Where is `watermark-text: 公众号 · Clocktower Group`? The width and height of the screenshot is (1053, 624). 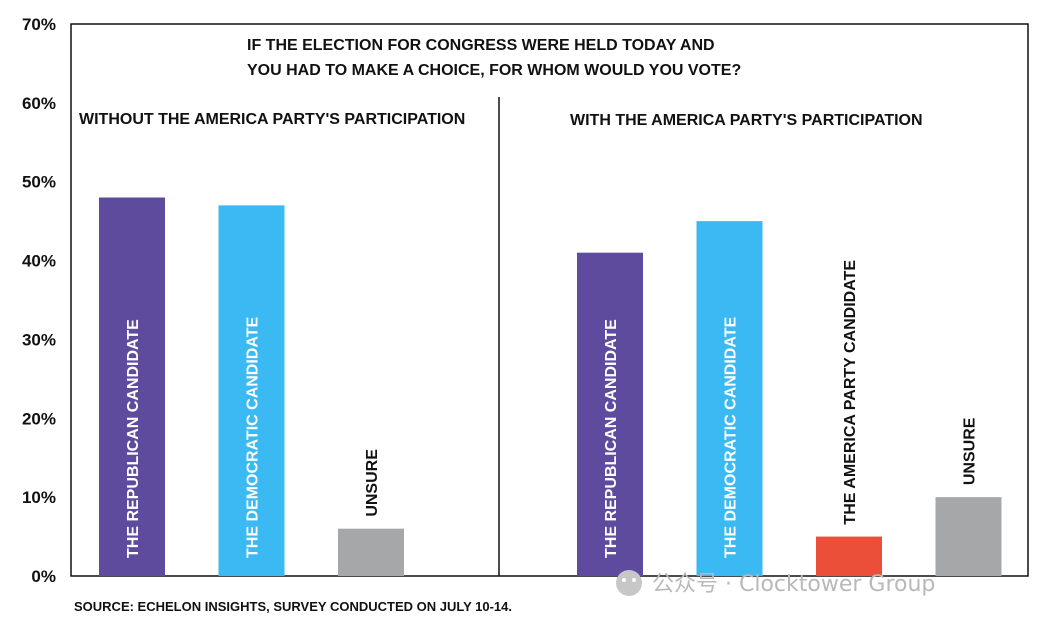 watermark-text: 公众号 · Clocktower Group is located at coordinates (793, 584).